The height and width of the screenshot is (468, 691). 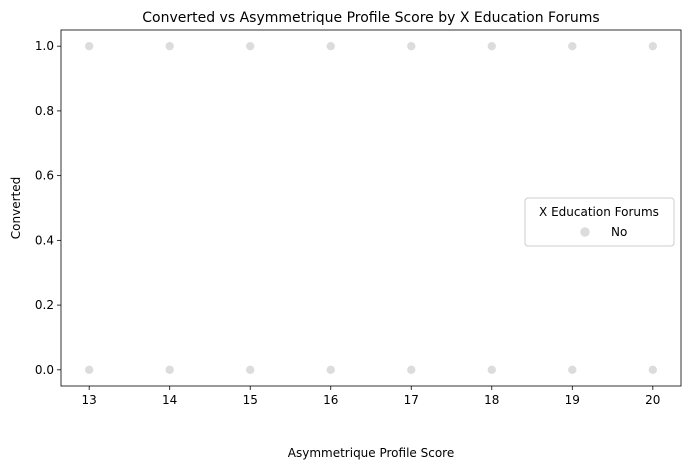 What do you see at coordinates (89, 400) in the screenshot?
I see `x-tick-label: 13` at bounding box center [89, 400].